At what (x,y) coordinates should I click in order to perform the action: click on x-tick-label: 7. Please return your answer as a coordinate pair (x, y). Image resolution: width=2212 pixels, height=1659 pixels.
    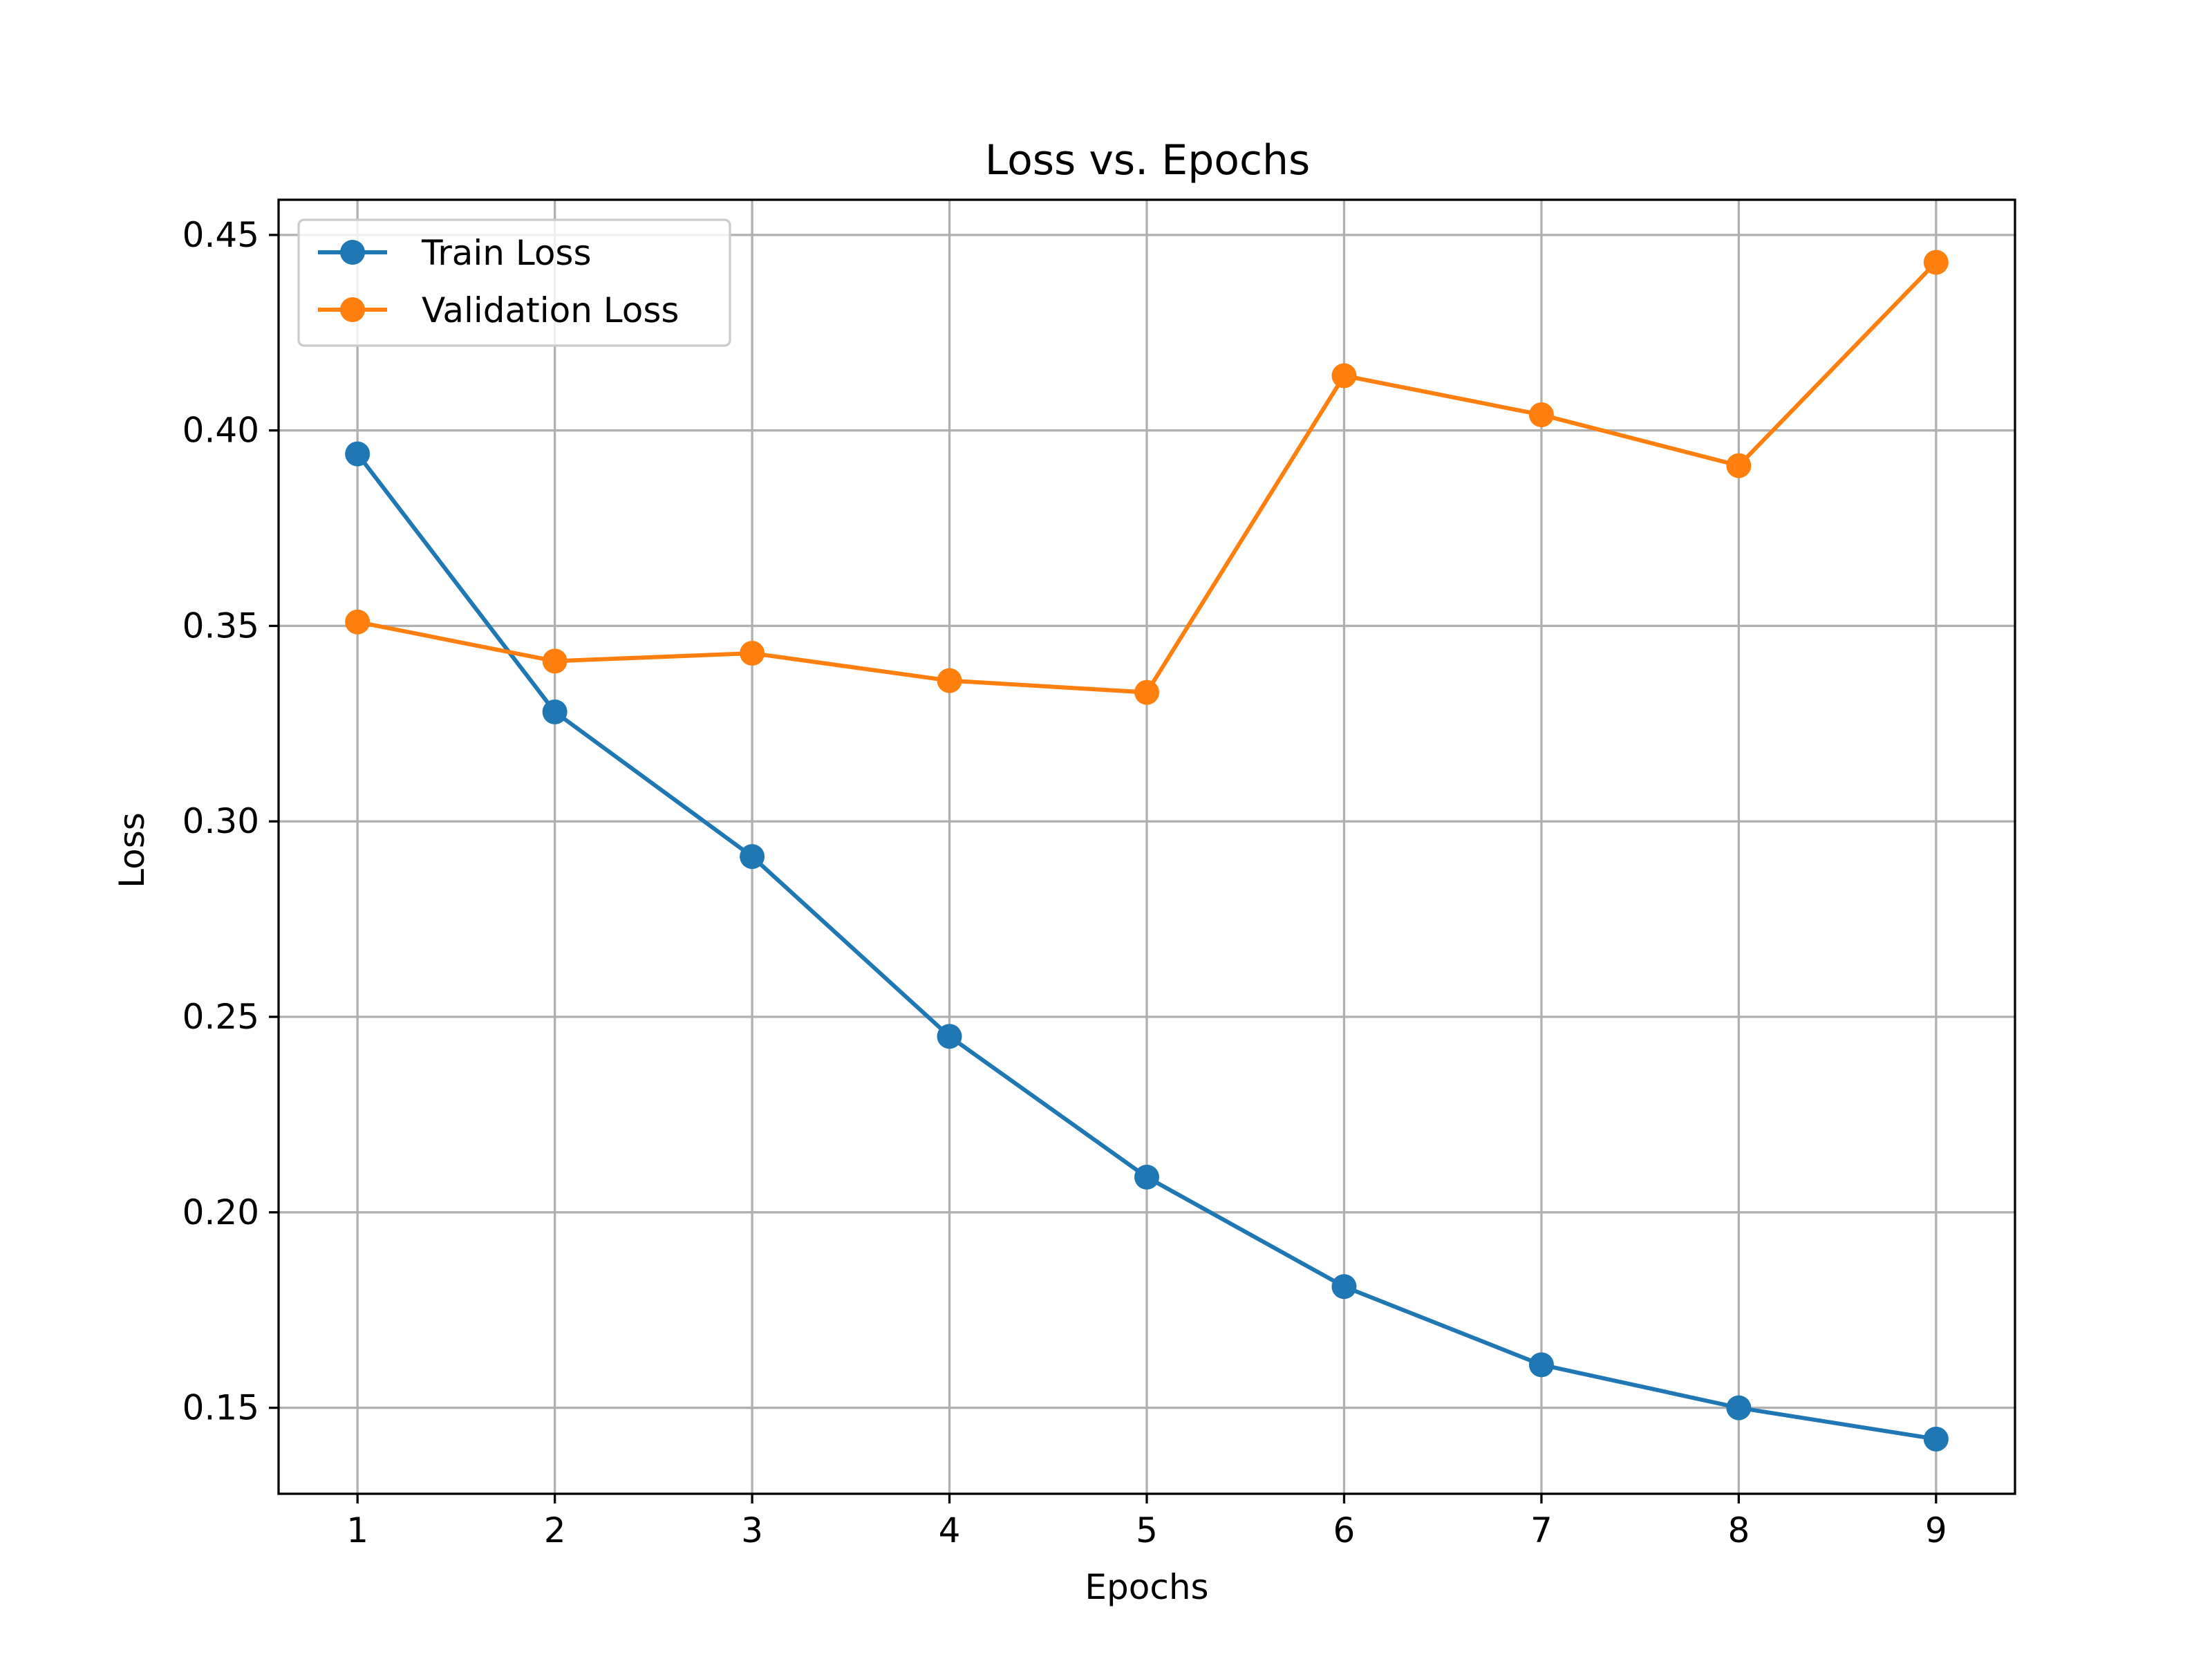
    Looking at the image, I should click on (1541, 1530).